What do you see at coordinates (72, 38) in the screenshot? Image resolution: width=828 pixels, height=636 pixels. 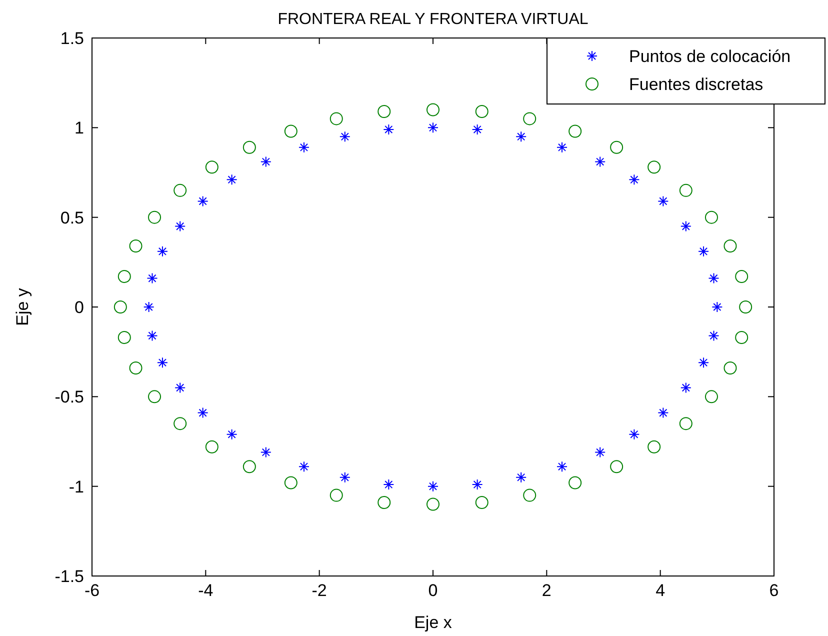 I see `y-tick-label: 1.5` at bounding box center [72, 38].